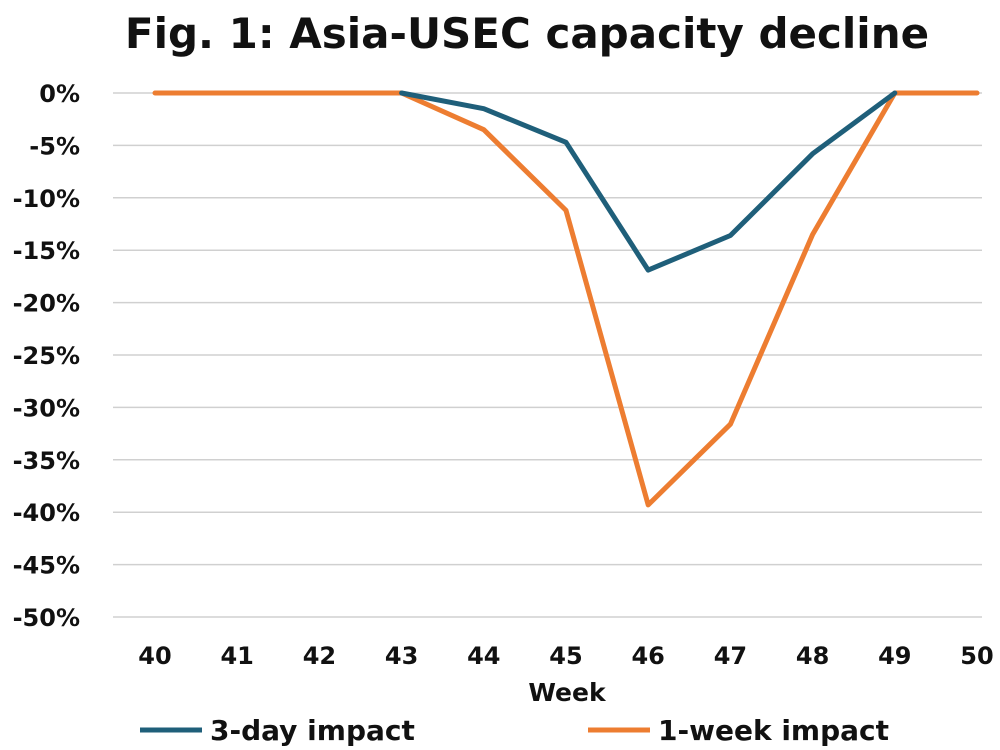 This screenshot has height=750, width=1000. Describe the element at coordinates (154, 656) in the screenshot. I see `x-tick-label: 40` at that location.